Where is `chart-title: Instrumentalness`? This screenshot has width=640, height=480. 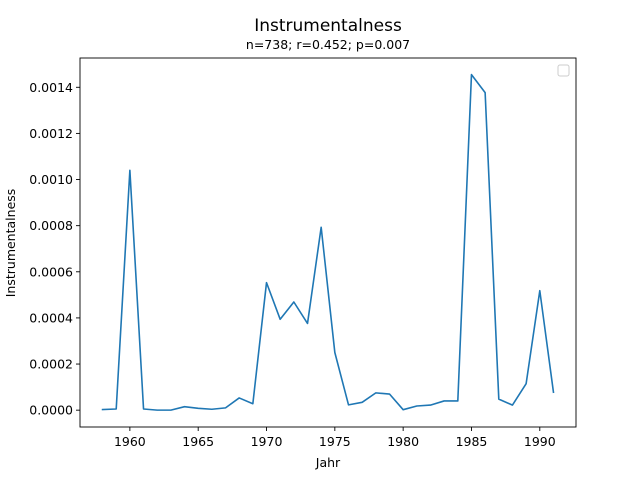 chart-title: Instrumentalness is located at coordinates (328, 26).